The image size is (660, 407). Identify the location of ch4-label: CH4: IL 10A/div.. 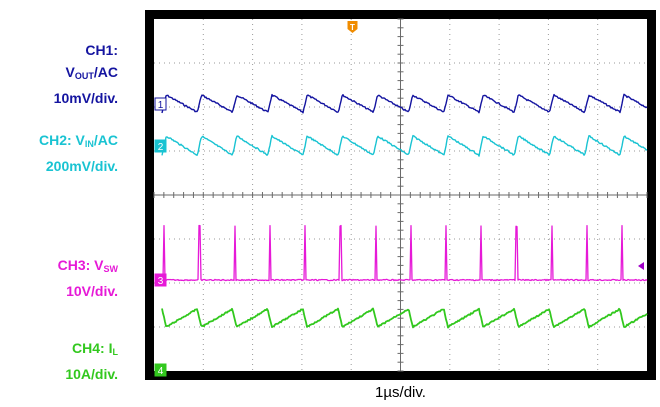
(91, 361).